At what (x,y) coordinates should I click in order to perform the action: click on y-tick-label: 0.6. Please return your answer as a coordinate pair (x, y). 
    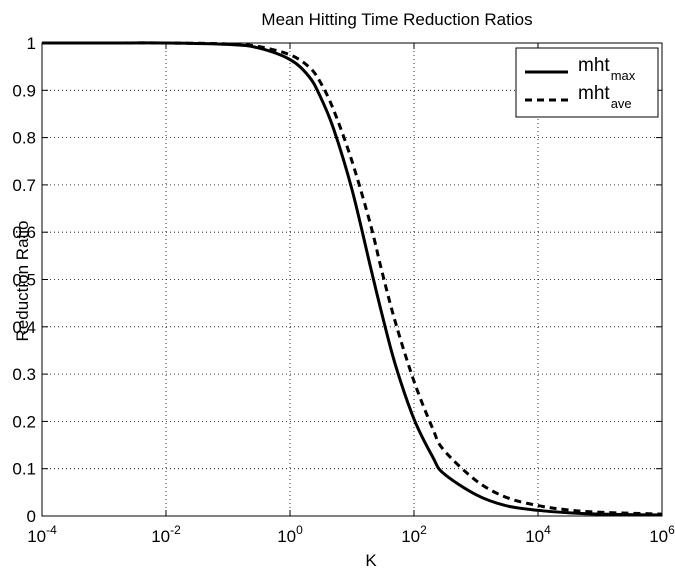
    Looking at the image, I should click on (24, 232).